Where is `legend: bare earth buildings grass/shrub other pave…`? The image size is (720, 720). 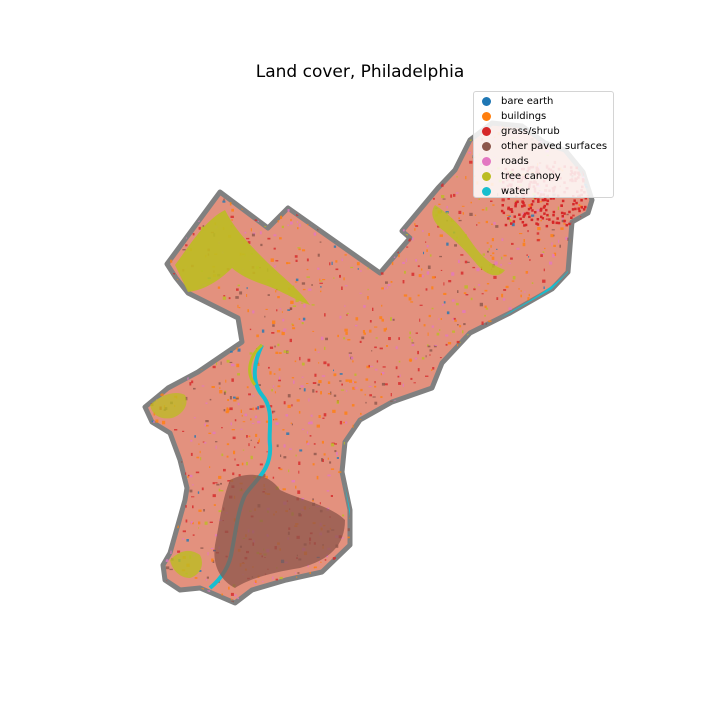
legend: bare earth buildings grass/shrub other pave… is located at coordinates (543, 144).